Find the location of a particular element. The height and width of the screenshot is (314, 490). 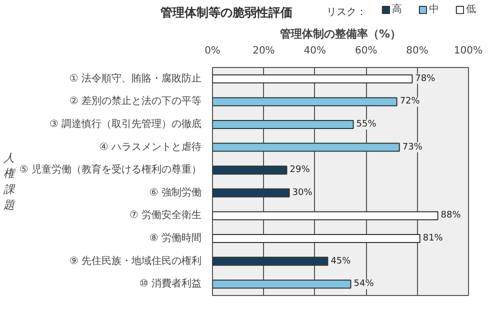

data-label: 54% is located at coordinates (364, 284).